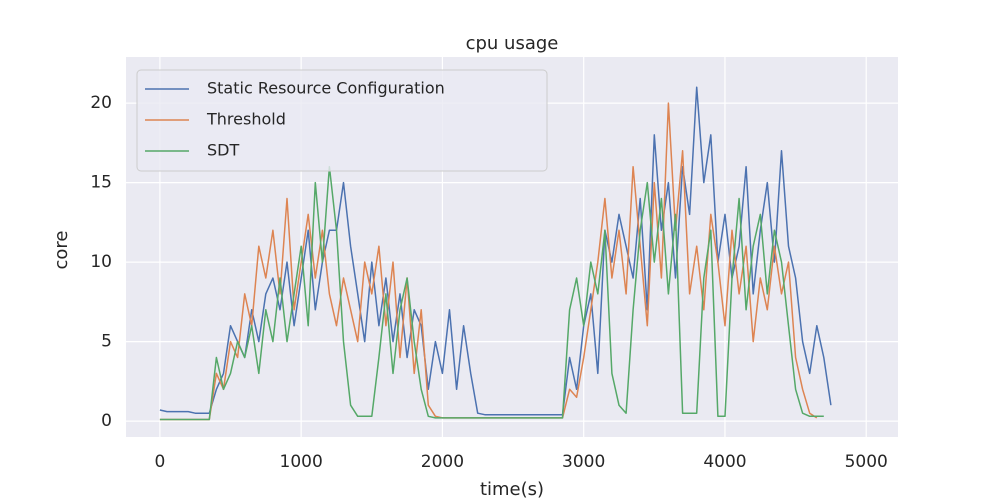  Describe the element at coordinates (223, 150) in the screenshot. I see `legend-label: SDT` at that location.